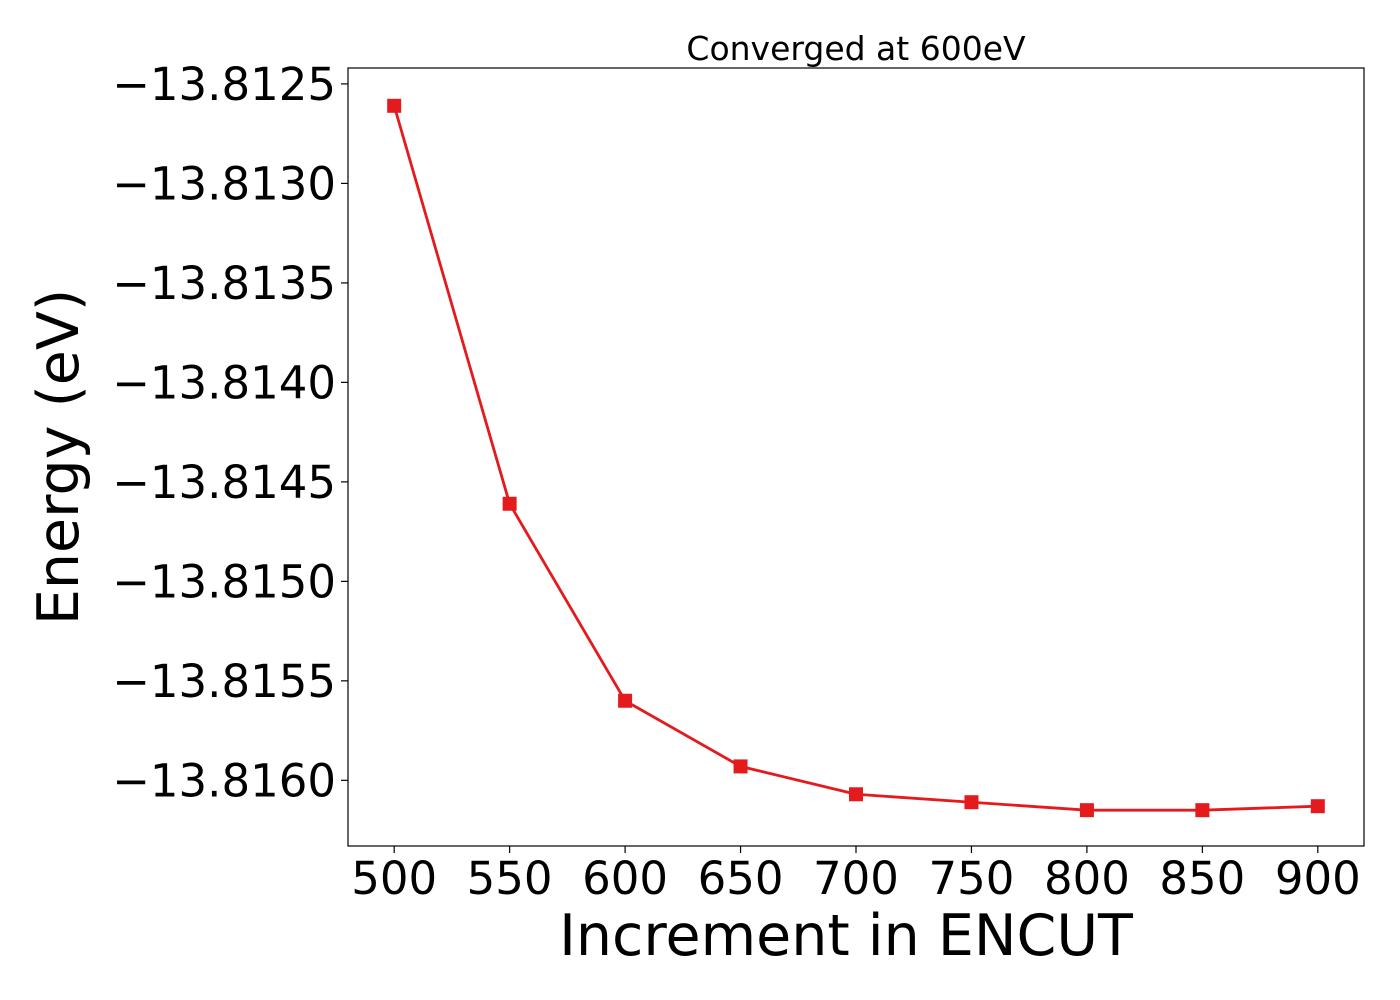 Image resolution: width=1400 pixels, height=1000 pixels. What do you see at coordinates (224, 382) in the screenshot?
I see `y-tick-label: −13.8140` at bounding box center [224, 382].